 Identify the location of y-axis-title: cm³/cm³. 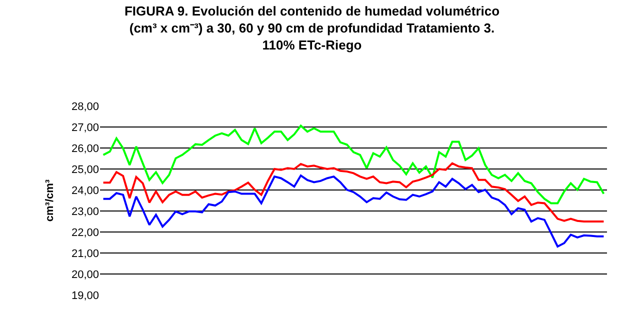
(50, 200).